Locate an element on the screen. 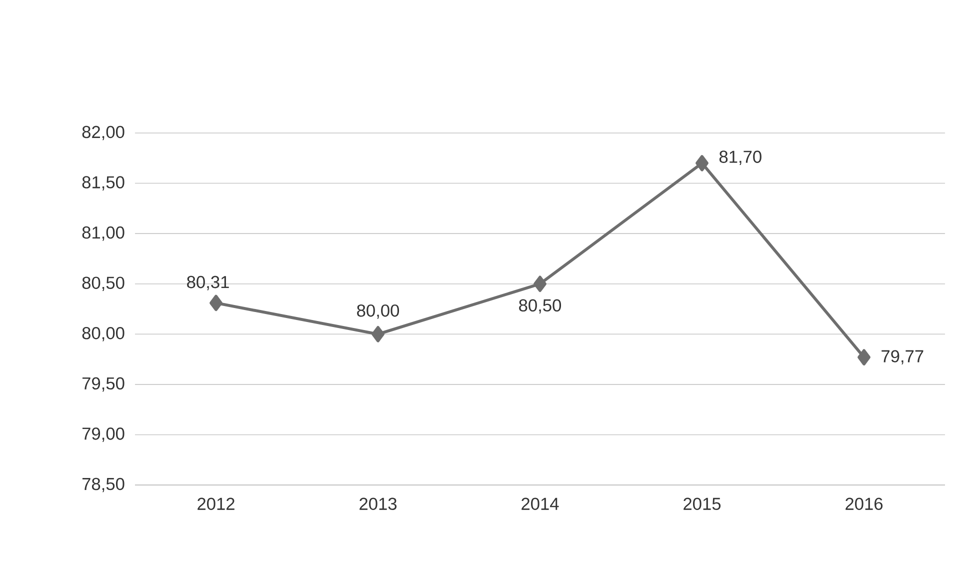 The width and height of the screenshot is (969, 576). y-tick-label: 81,50 is located at coordinates (103, 183).